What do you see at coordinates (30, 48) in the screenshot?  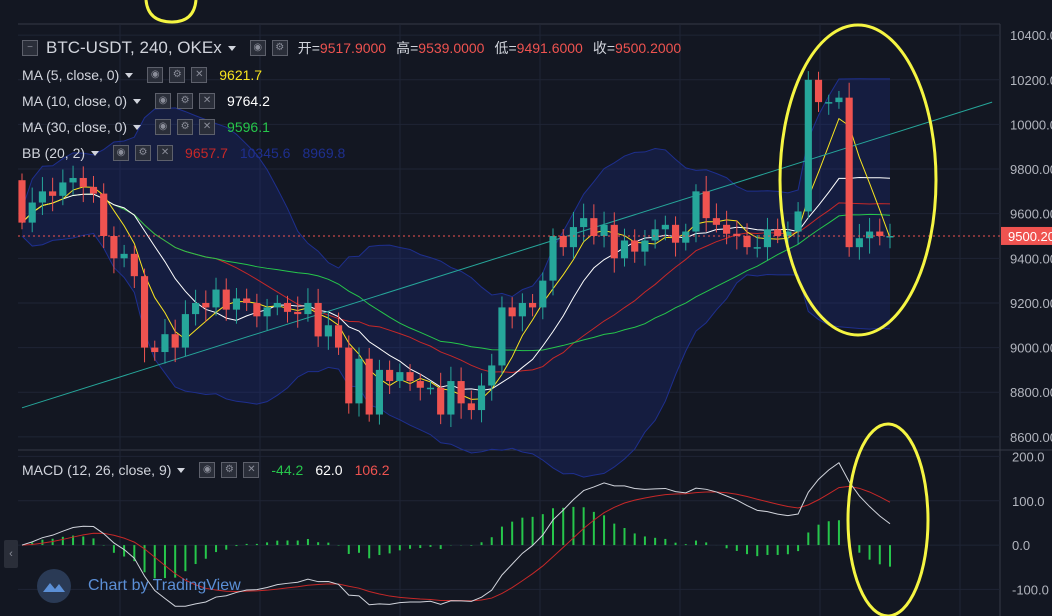 I see `collapse-icon: −` at bounding box center [30, 48].